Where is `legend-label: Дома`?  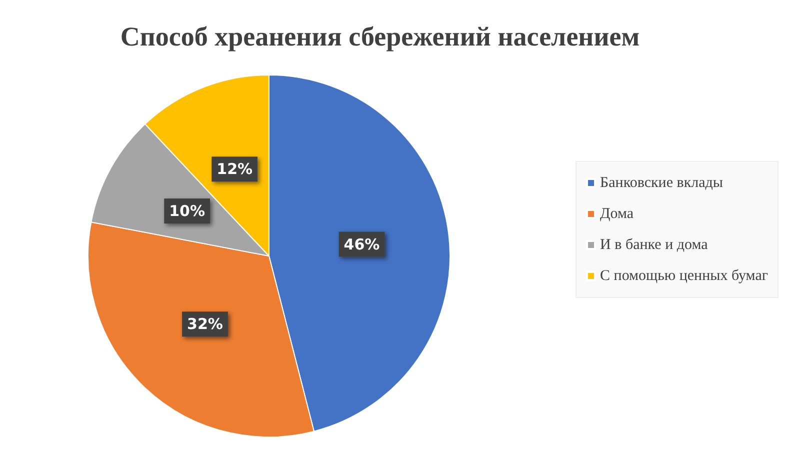 legend-label: Дома is located at coordinates (617, 214).